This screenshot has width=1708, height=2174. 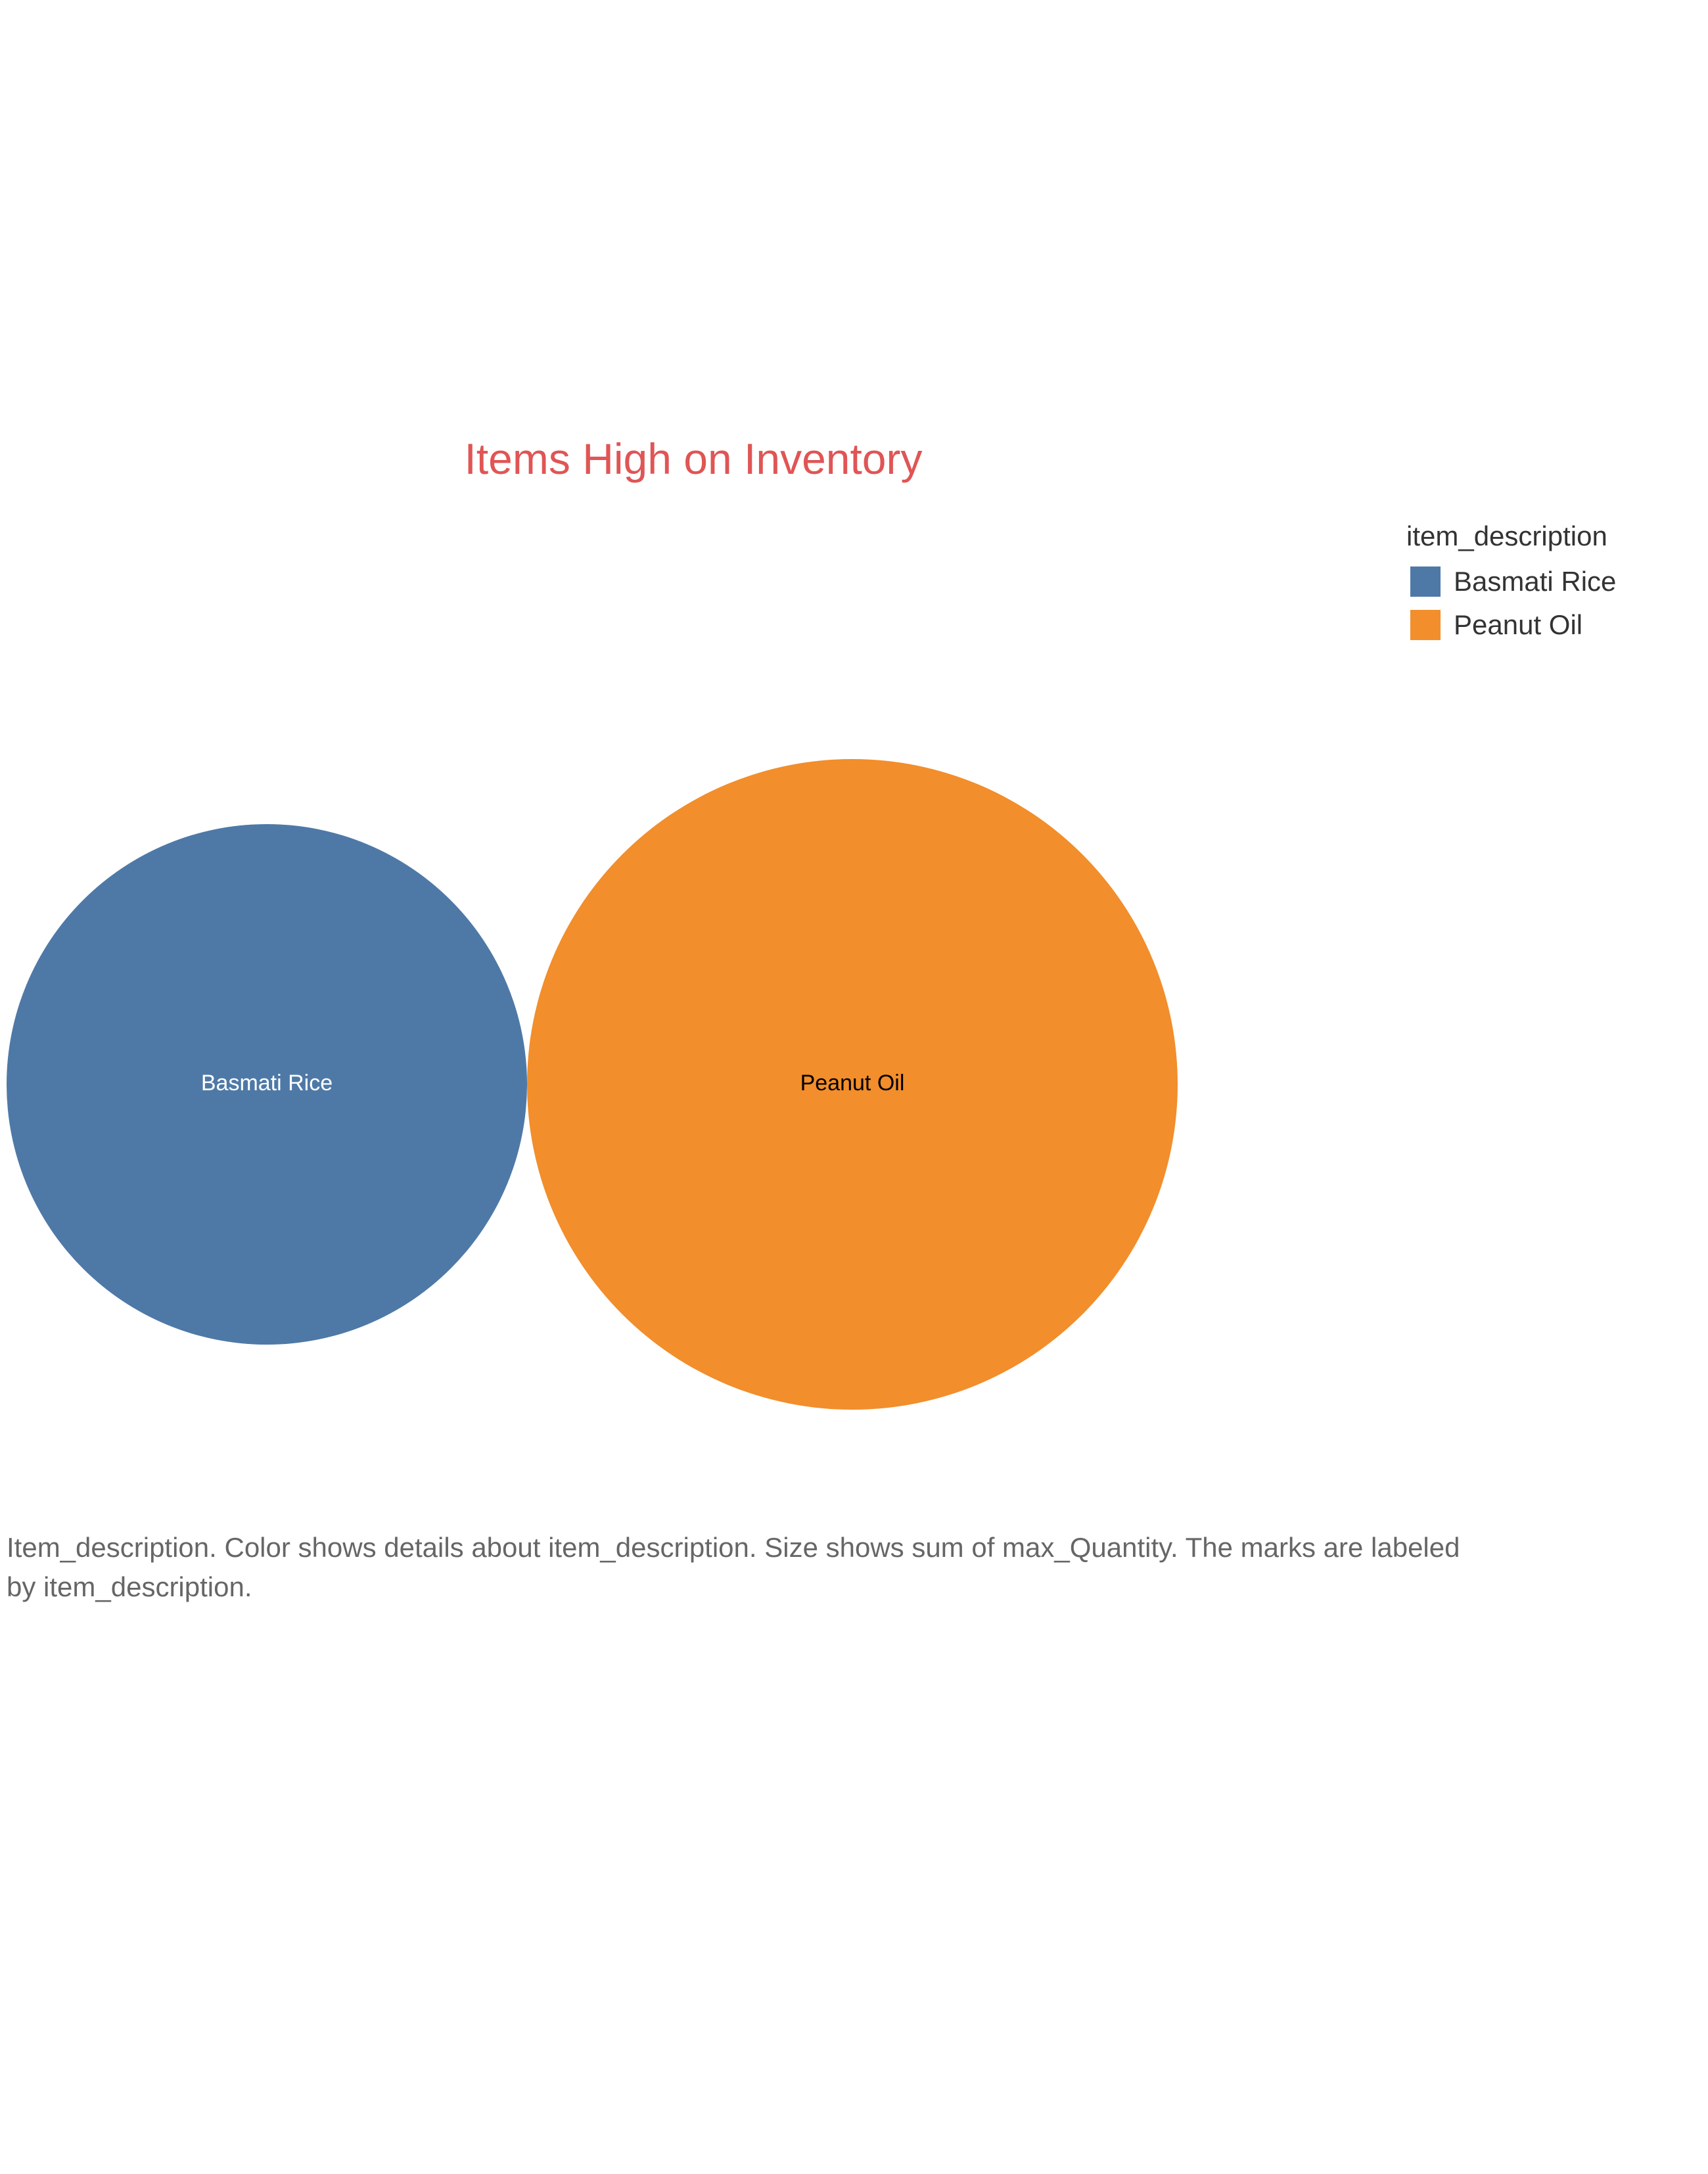 I want to click on legend: item_description Basmati Rice Peanut Oil, so click(x=1551, y=584).